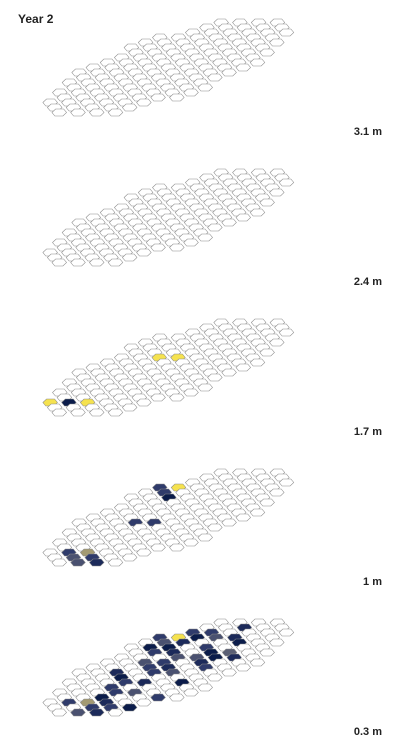 The height and width of the screenshot is (750, 400). What do you see at coordinates (368, 732) in the screenshot?
I see `depth-label: 0.3 m` at bounding box center [368, 732].